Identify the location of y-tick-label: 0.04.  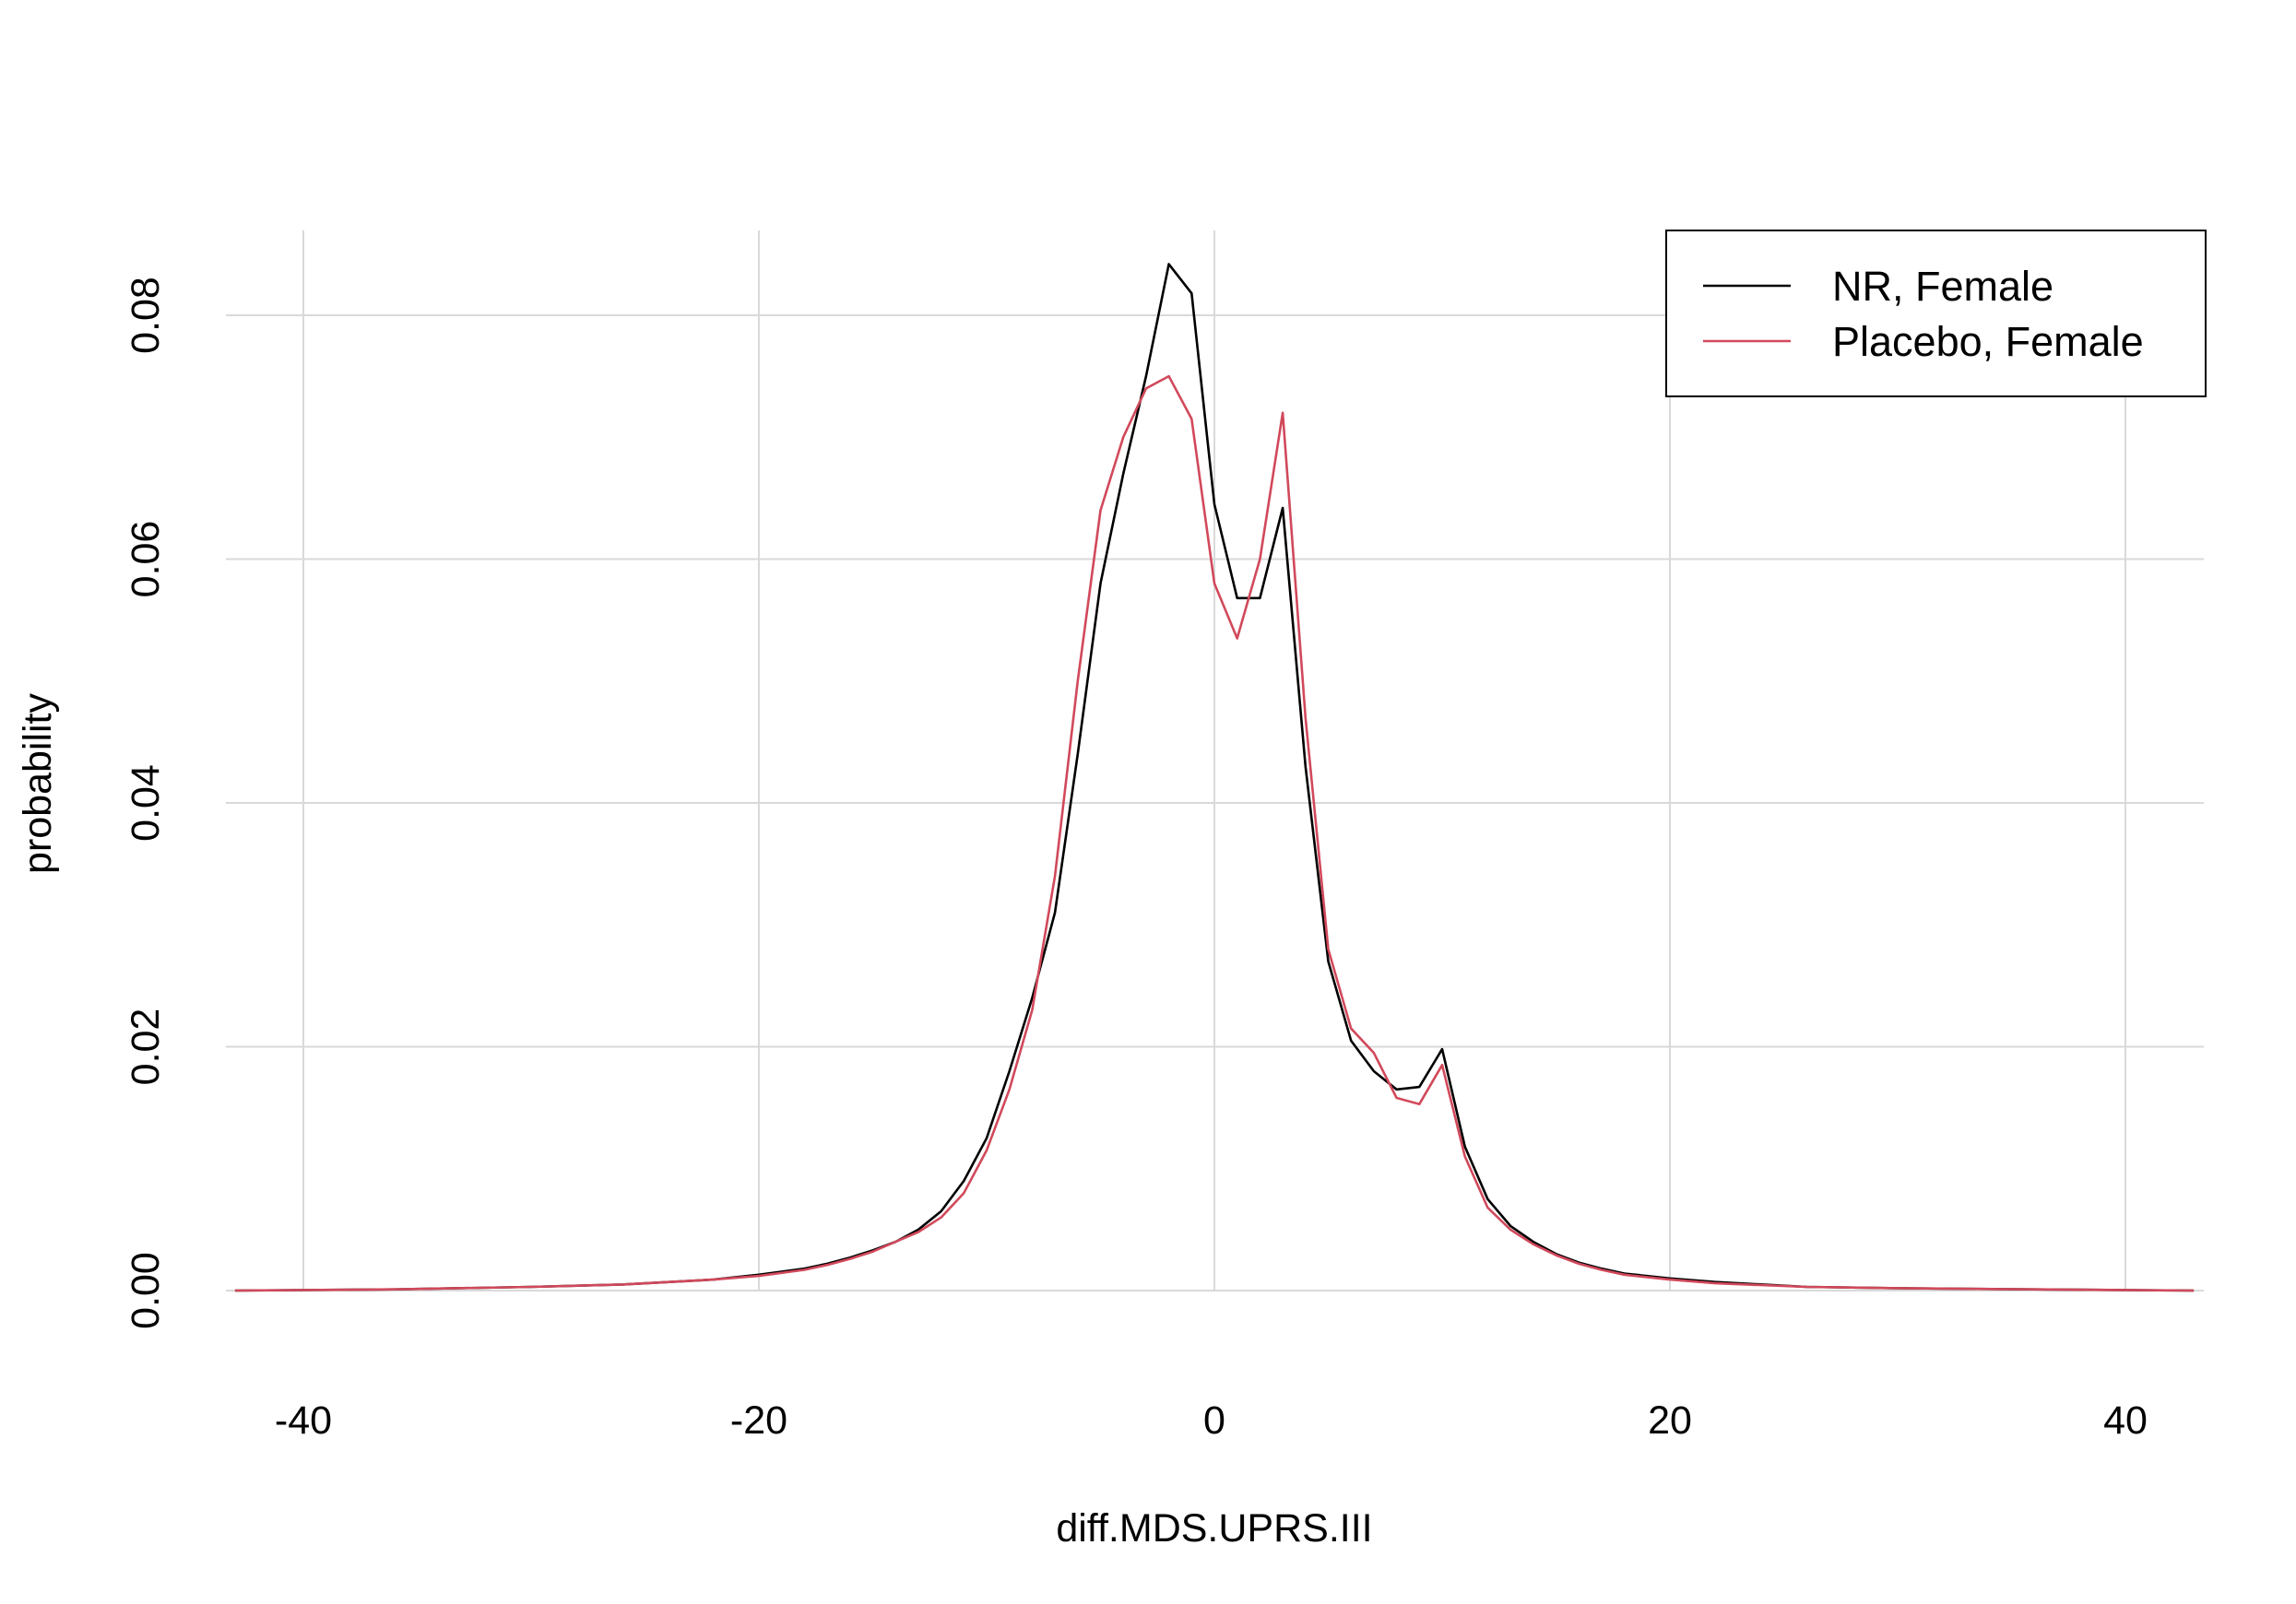
(146, 803).